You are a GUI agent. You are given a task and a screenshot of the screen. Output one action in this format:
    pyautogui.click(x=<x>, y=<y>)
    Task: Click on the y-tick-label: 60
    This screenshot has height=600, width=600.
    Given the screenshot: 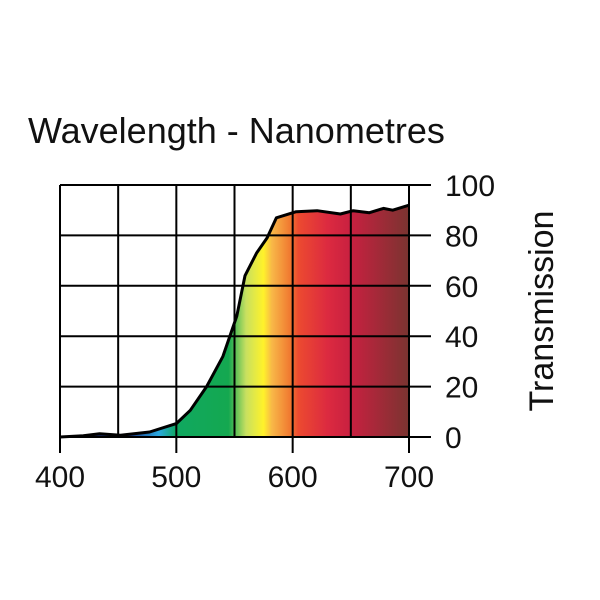 What is the action you would take?
    pyautogui.click(x=461, y=287)
    